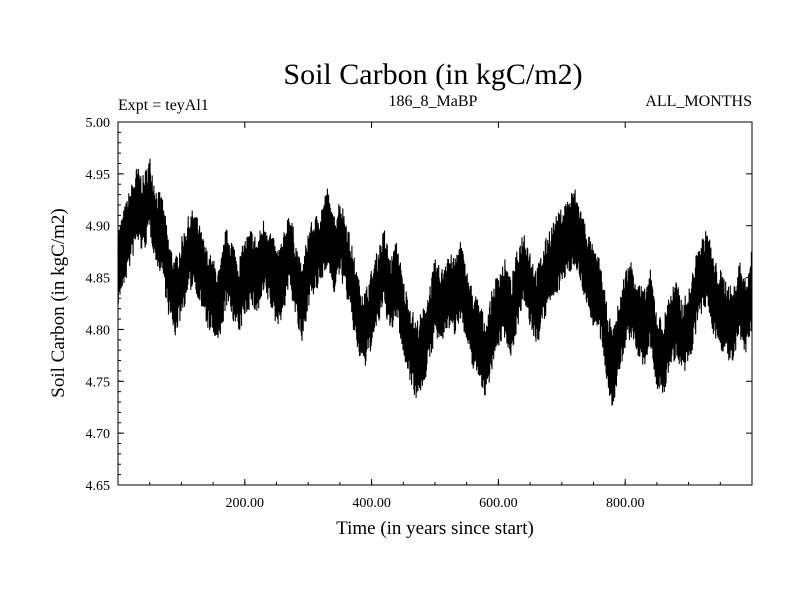  Describe the element at coordinates (58, 302) in the screenshot. I see `y-axis-label: Soil Carbon (in kgC/m2)` at that location.